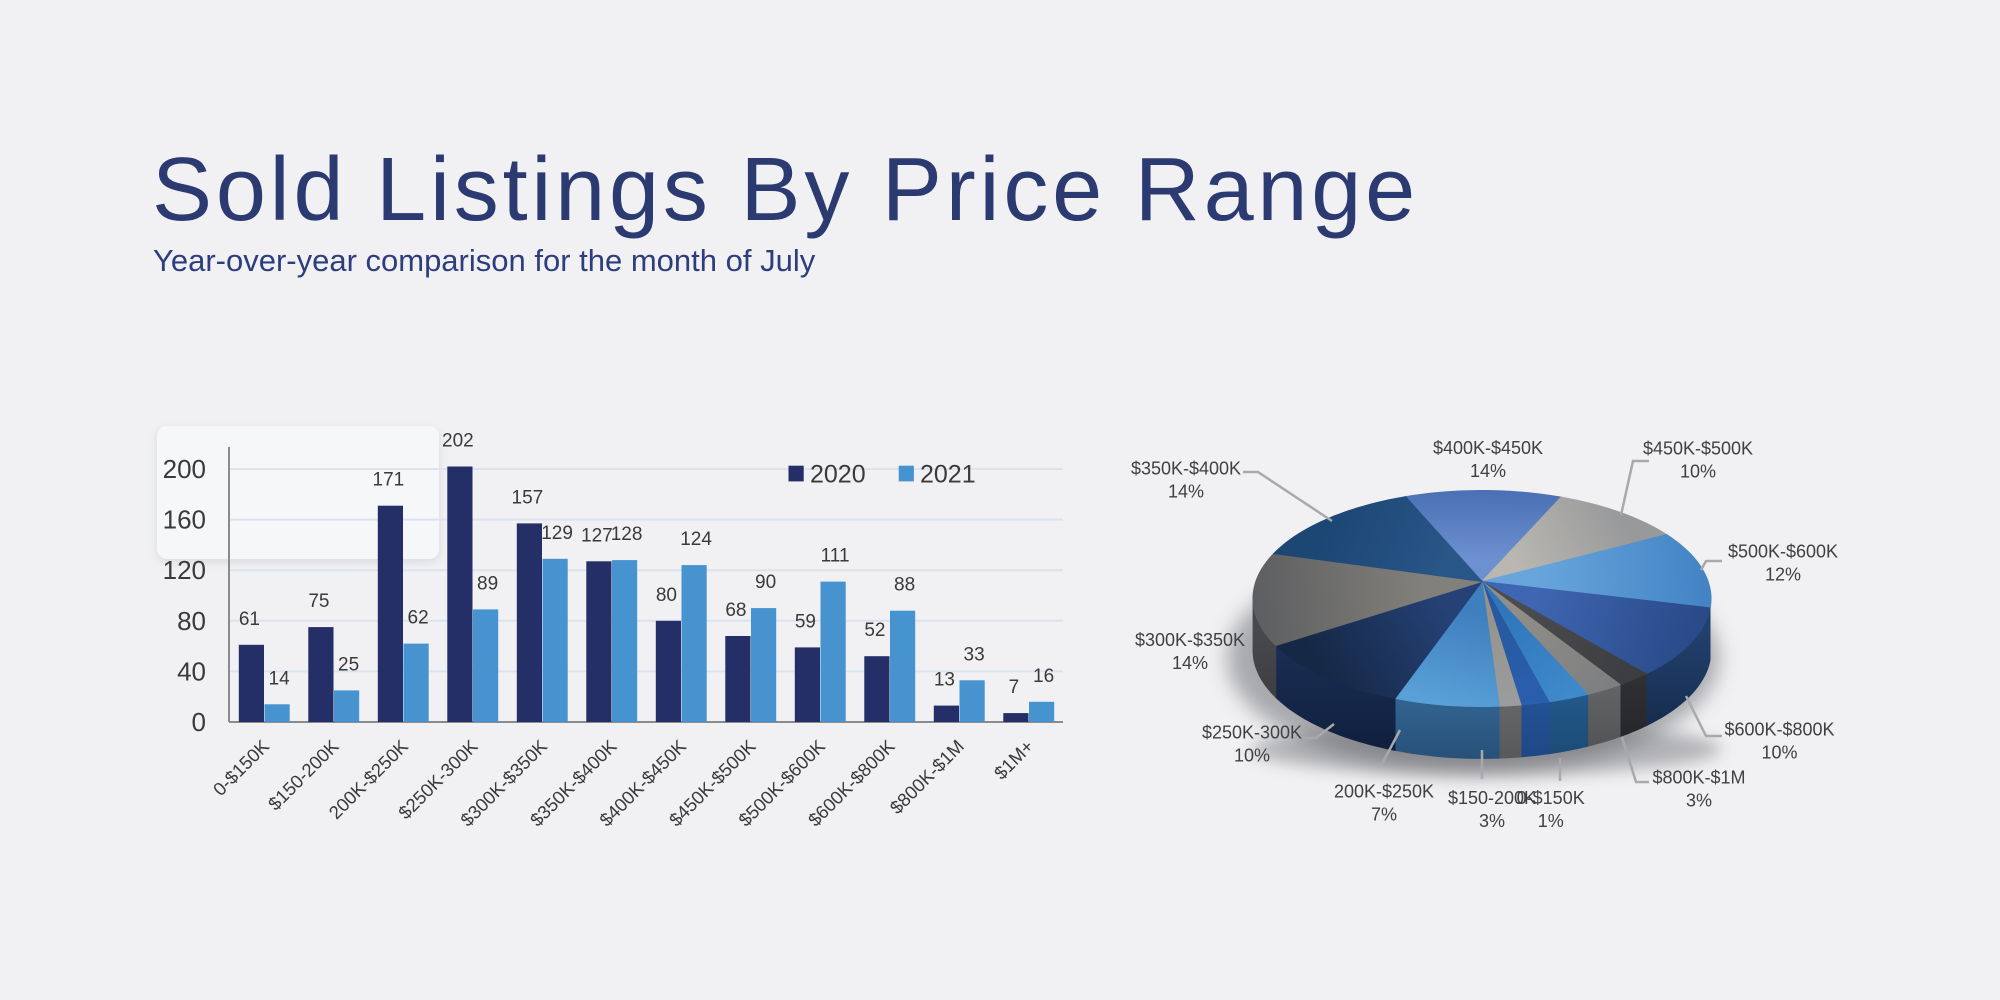  Describe the element at coordinates (184, 469) in the screenshot. I see `svg-text: 200` at that location.